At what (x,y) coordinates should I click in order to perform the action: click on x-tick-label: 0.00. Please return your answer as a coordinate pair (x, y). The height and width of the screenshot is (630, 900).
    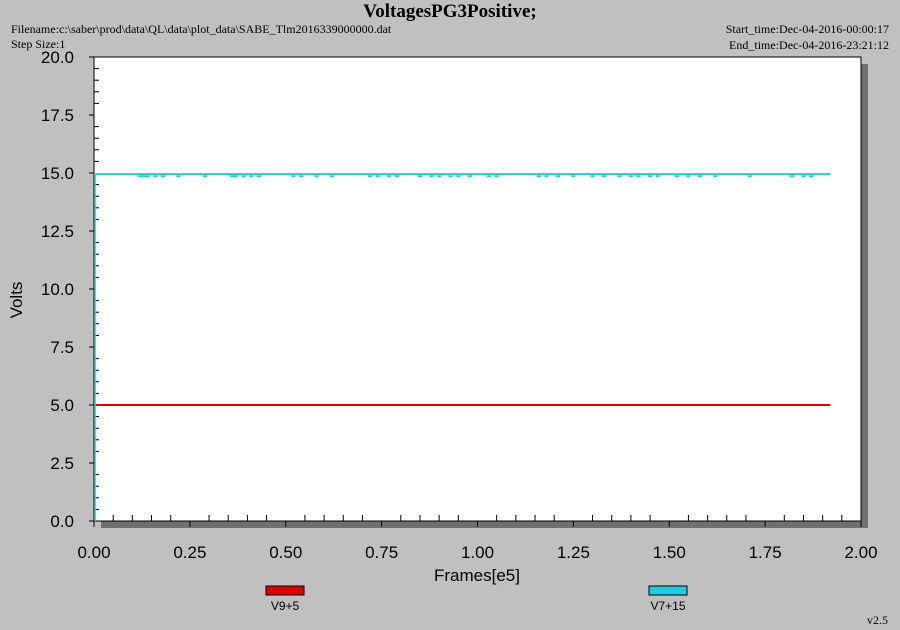
    Looking at the image, I should click on (93, 552).